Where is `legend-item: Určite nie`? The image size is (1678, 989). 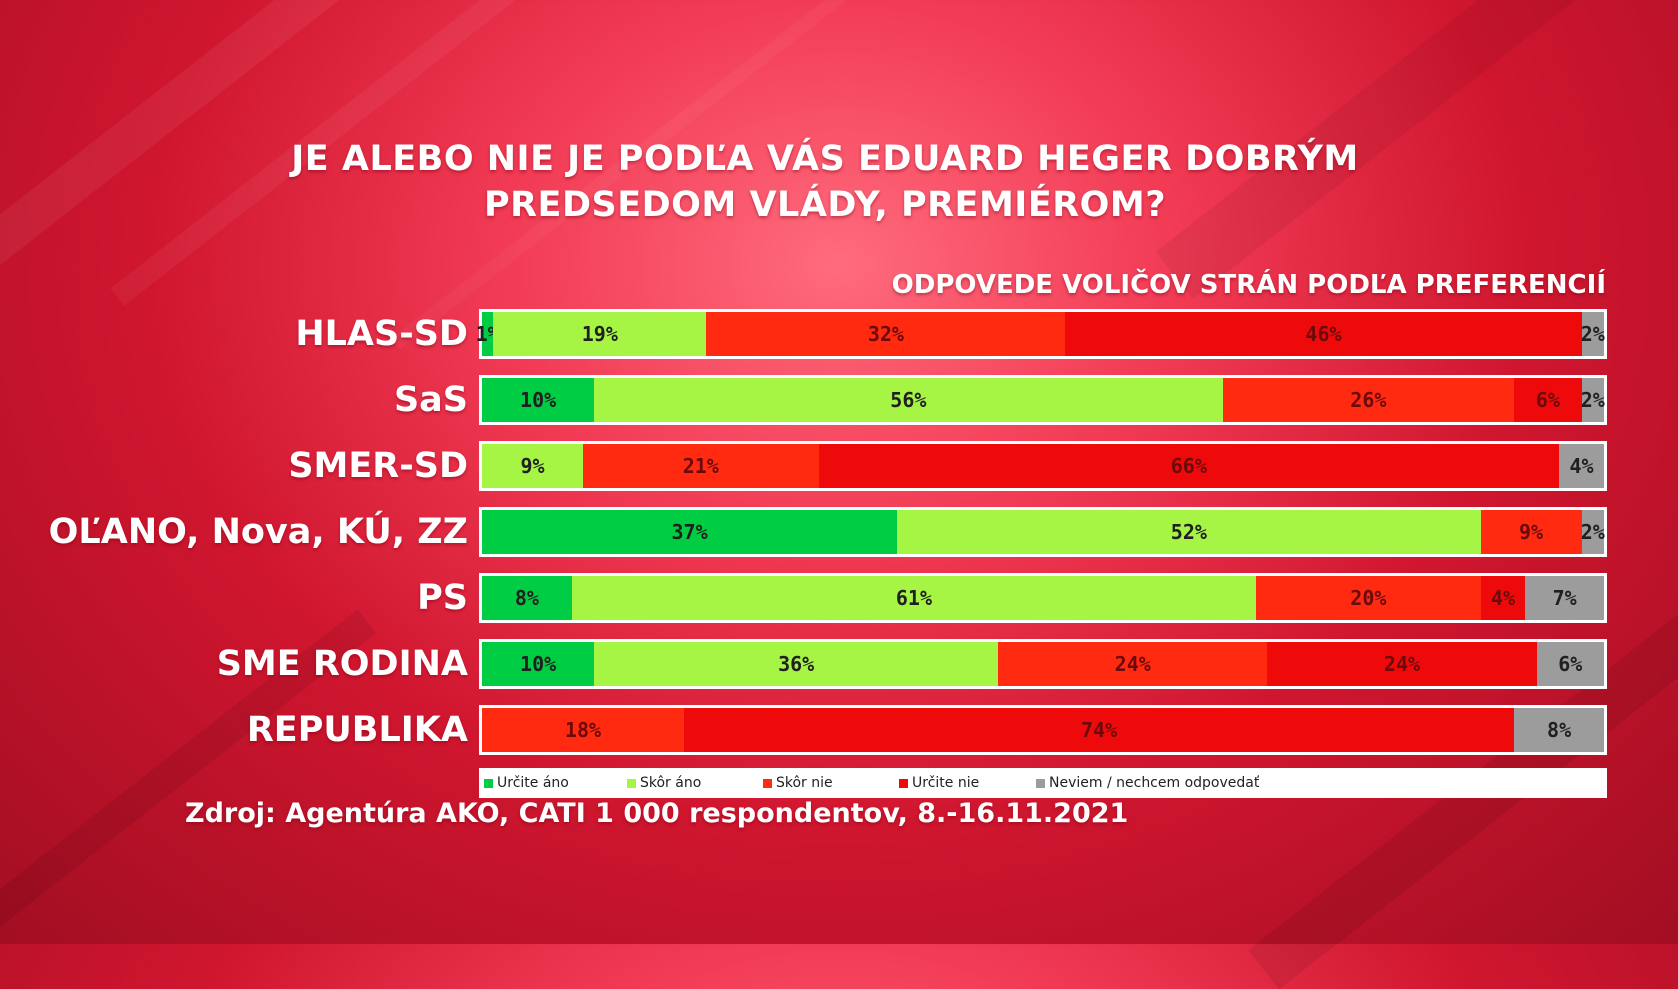 legend-item: Určite nie is located at coordinates (939, 783).